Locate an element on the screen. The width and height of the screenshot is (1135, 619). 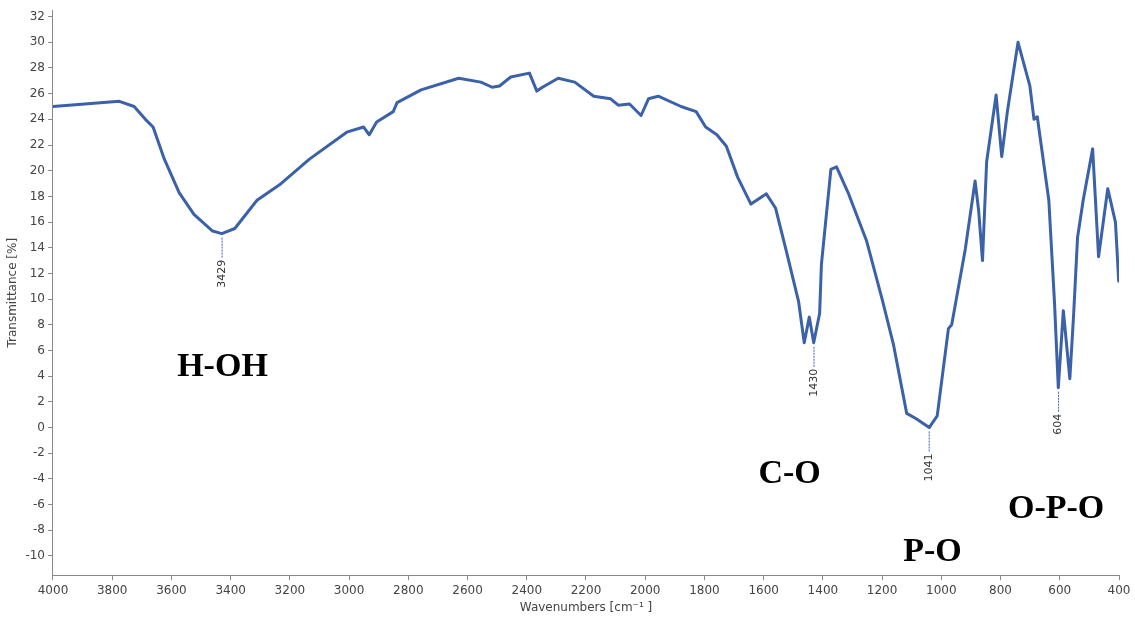
x-tick-label: 1800 is located at coordinates (704, 589).